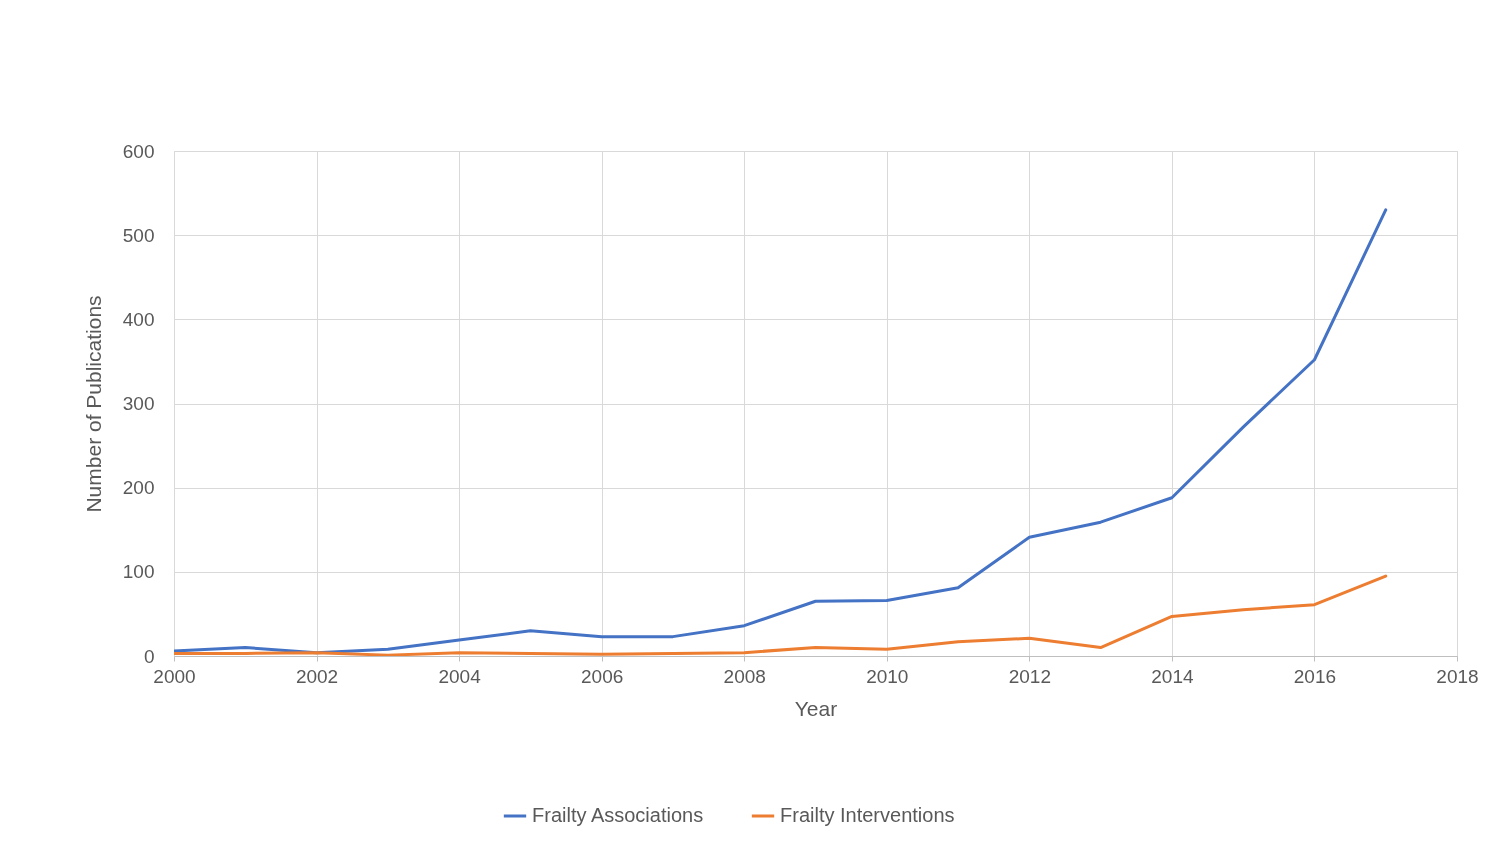 The width and height of the screenshot is (1509, 852). Describe the element at coordinates (138, 319) in the screenshot. I see `y-tick-label: 400` at that location.